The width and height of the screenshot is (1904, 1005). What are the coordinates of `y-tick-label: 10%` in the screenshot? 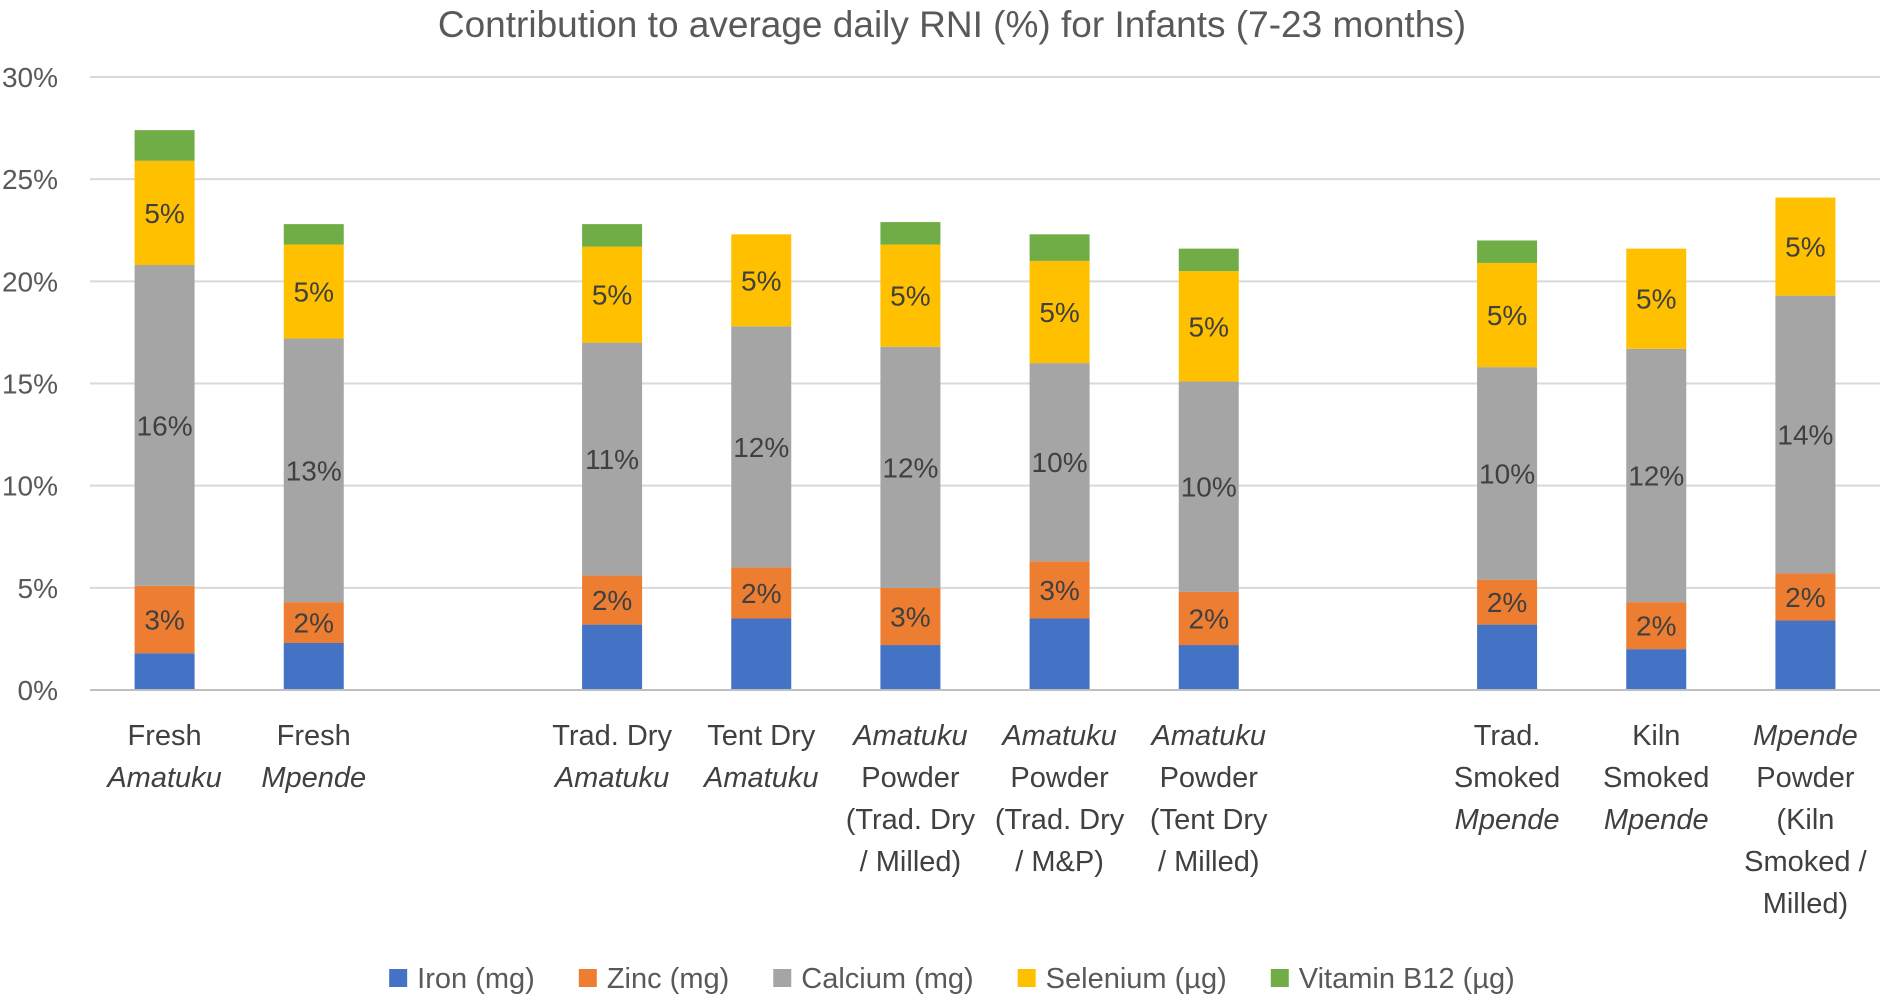 It's located at (30, 486).